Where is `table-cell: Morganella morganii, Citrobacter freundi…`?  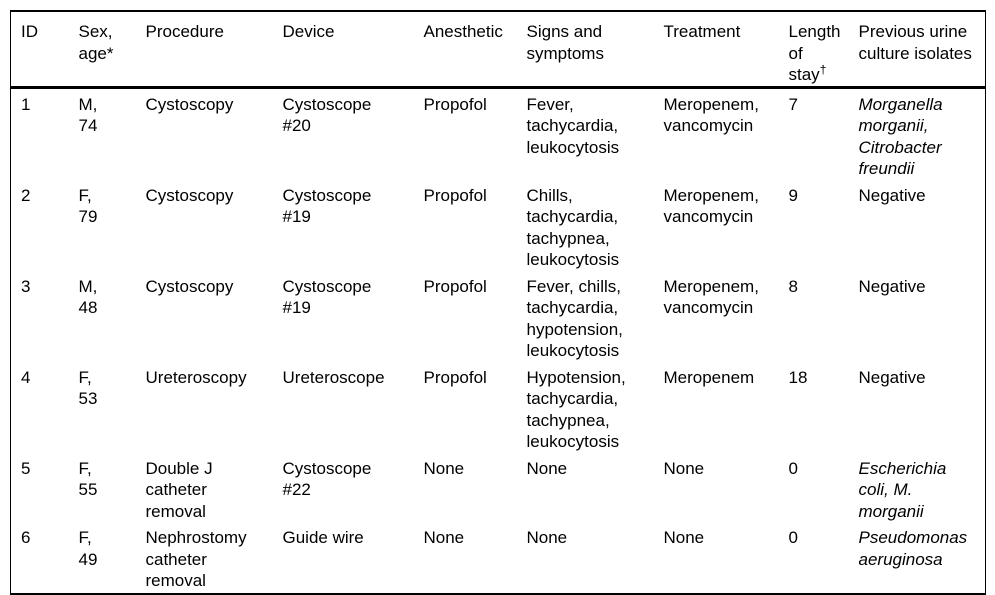
table-cell: Morganella morganii, Citrobacter freundi… is located at coordinates (900, 136).